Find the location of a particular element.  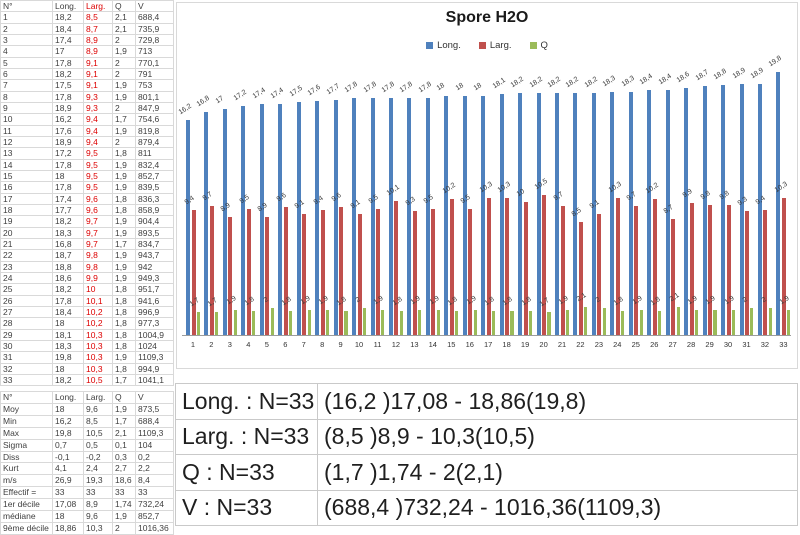

cell: 754,6 is located at coordinates (154, 119).